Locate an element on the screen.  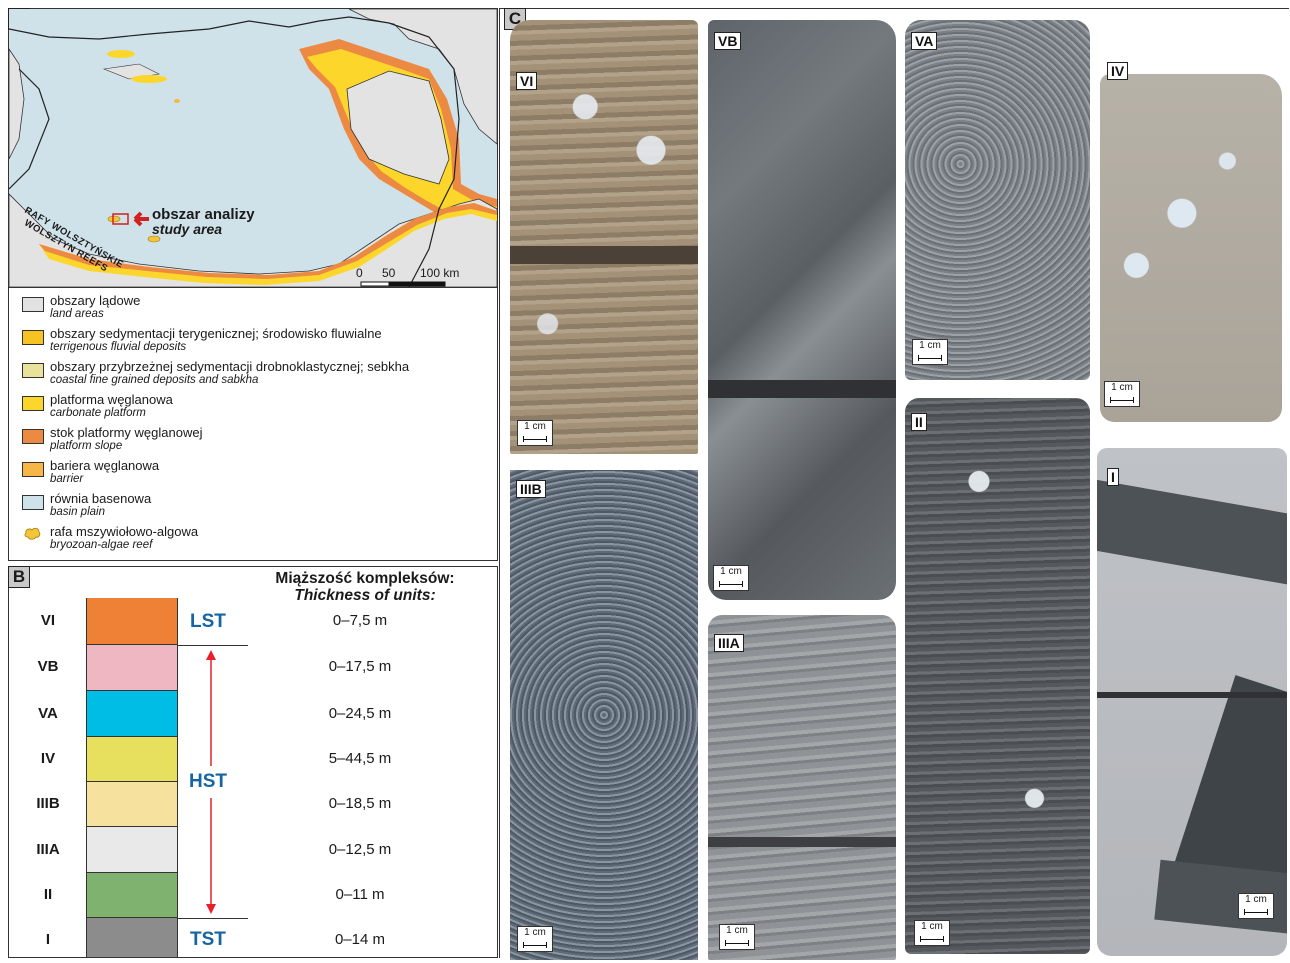
unit-label: IIIB is located at coordinates (48, 803).